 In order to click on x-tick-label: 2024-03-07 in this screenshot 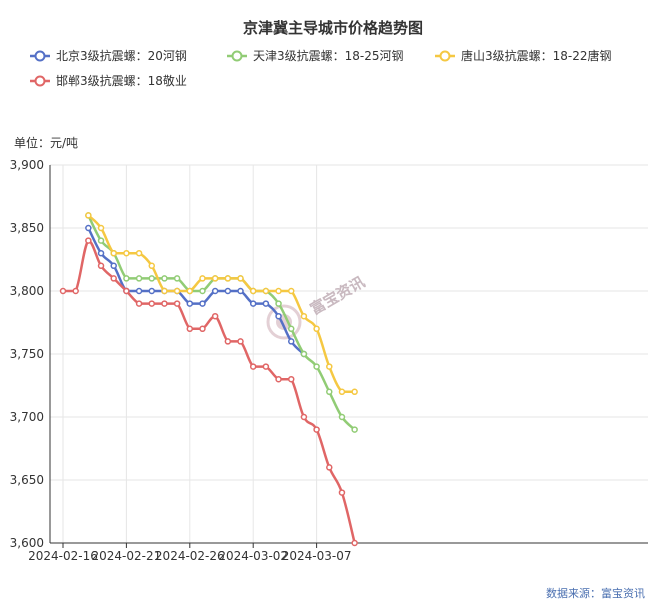, I will do `click(317, 556)`.